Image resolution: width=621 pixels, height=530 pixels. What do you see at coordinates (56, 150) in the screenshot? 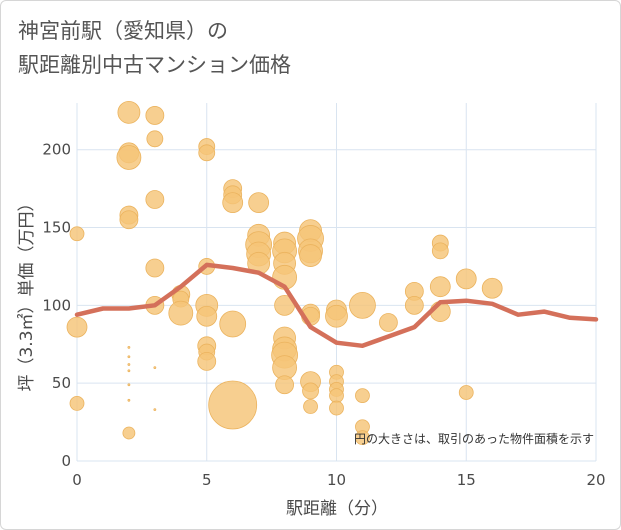
I see `y-tick-label: 200` at bounding box center [56, 150].